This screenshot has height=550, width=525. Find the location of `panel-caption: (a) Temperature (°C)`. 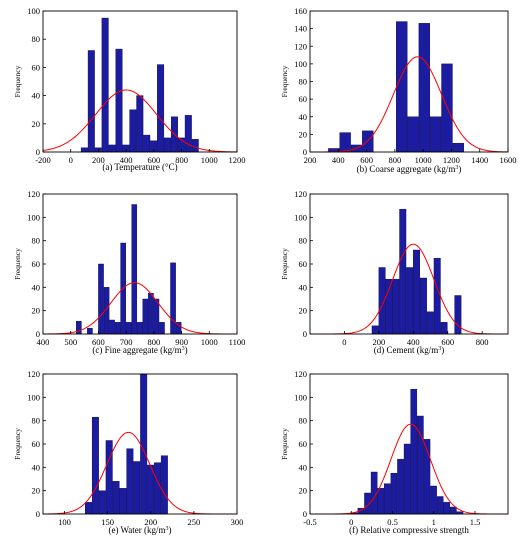

panel-caption: (a) Temperature (°C) is located at coordinates (139, 167).